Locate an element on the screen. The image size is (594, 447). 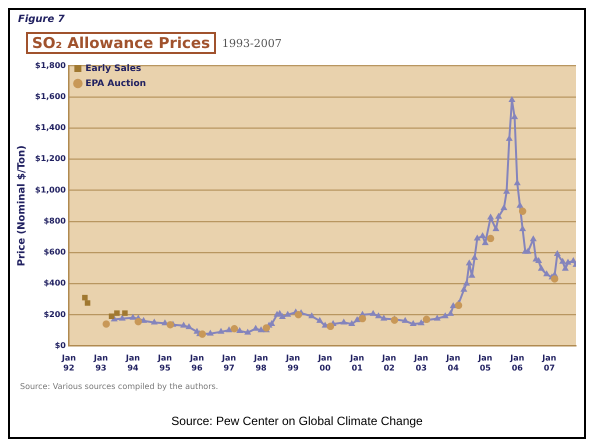
x-tick-label: Jan 05 is located at coordinates (485, 363).